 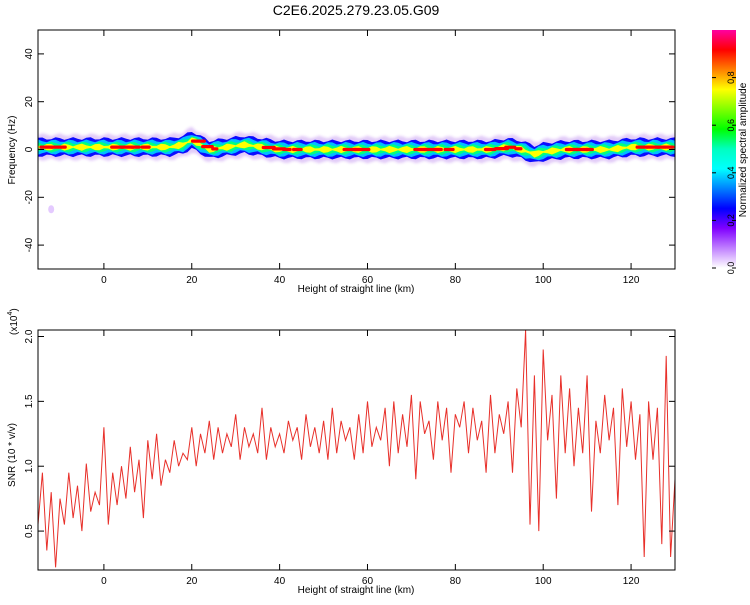 I want to click on figure-title: C2E6.2025.279.23.05.G09, so click(x=356, y=10).